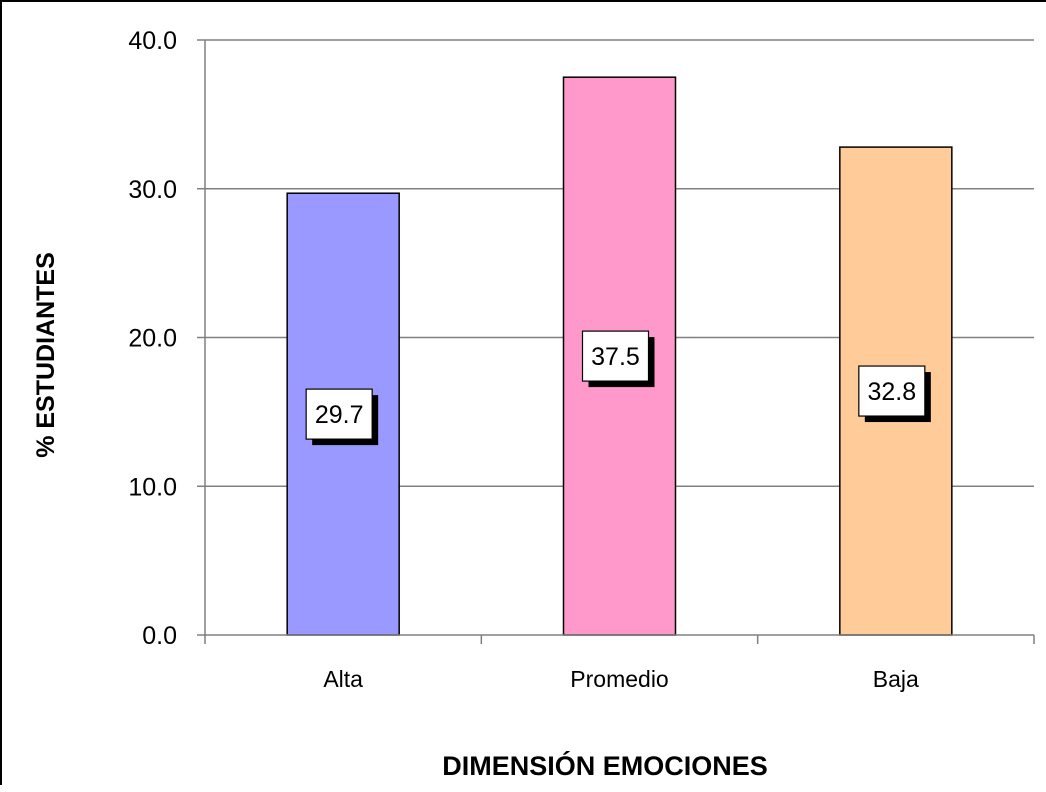 This screenshot has width=1046, height=792. What do you see at coordinates (605, 765) in the screenshot?
I see `x-axis-title: DIMENSIÓN EMOCIONES` at bounding box center [605, 765].